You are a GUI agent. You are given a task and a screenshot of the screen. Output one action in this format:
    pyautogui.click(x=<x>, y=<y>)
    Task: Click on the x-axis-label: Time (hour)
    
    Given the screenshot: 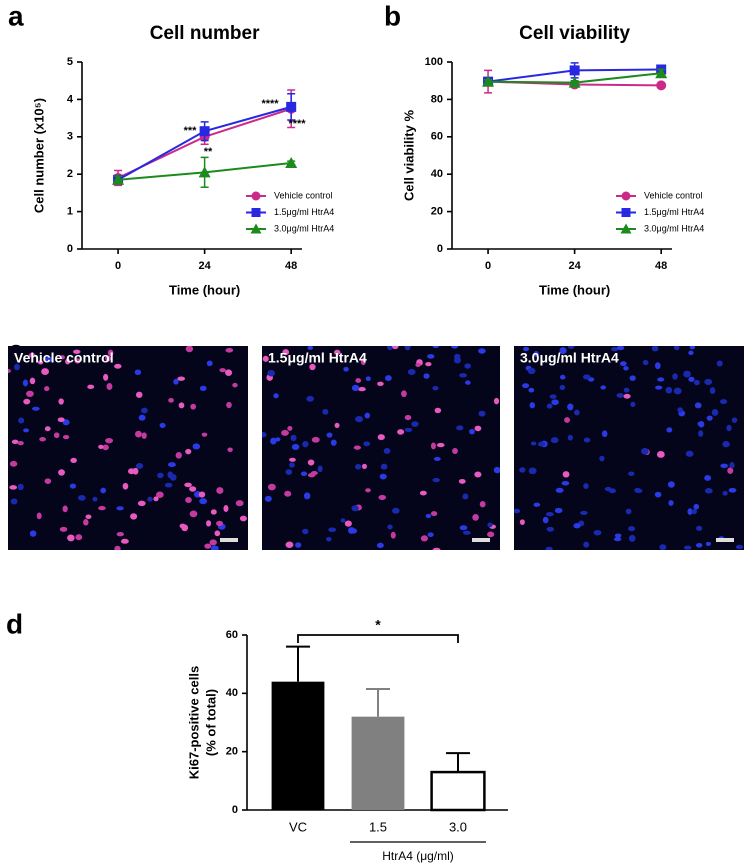 What is the action you would take?
    pyautogui.click(x=574, y=289)
    